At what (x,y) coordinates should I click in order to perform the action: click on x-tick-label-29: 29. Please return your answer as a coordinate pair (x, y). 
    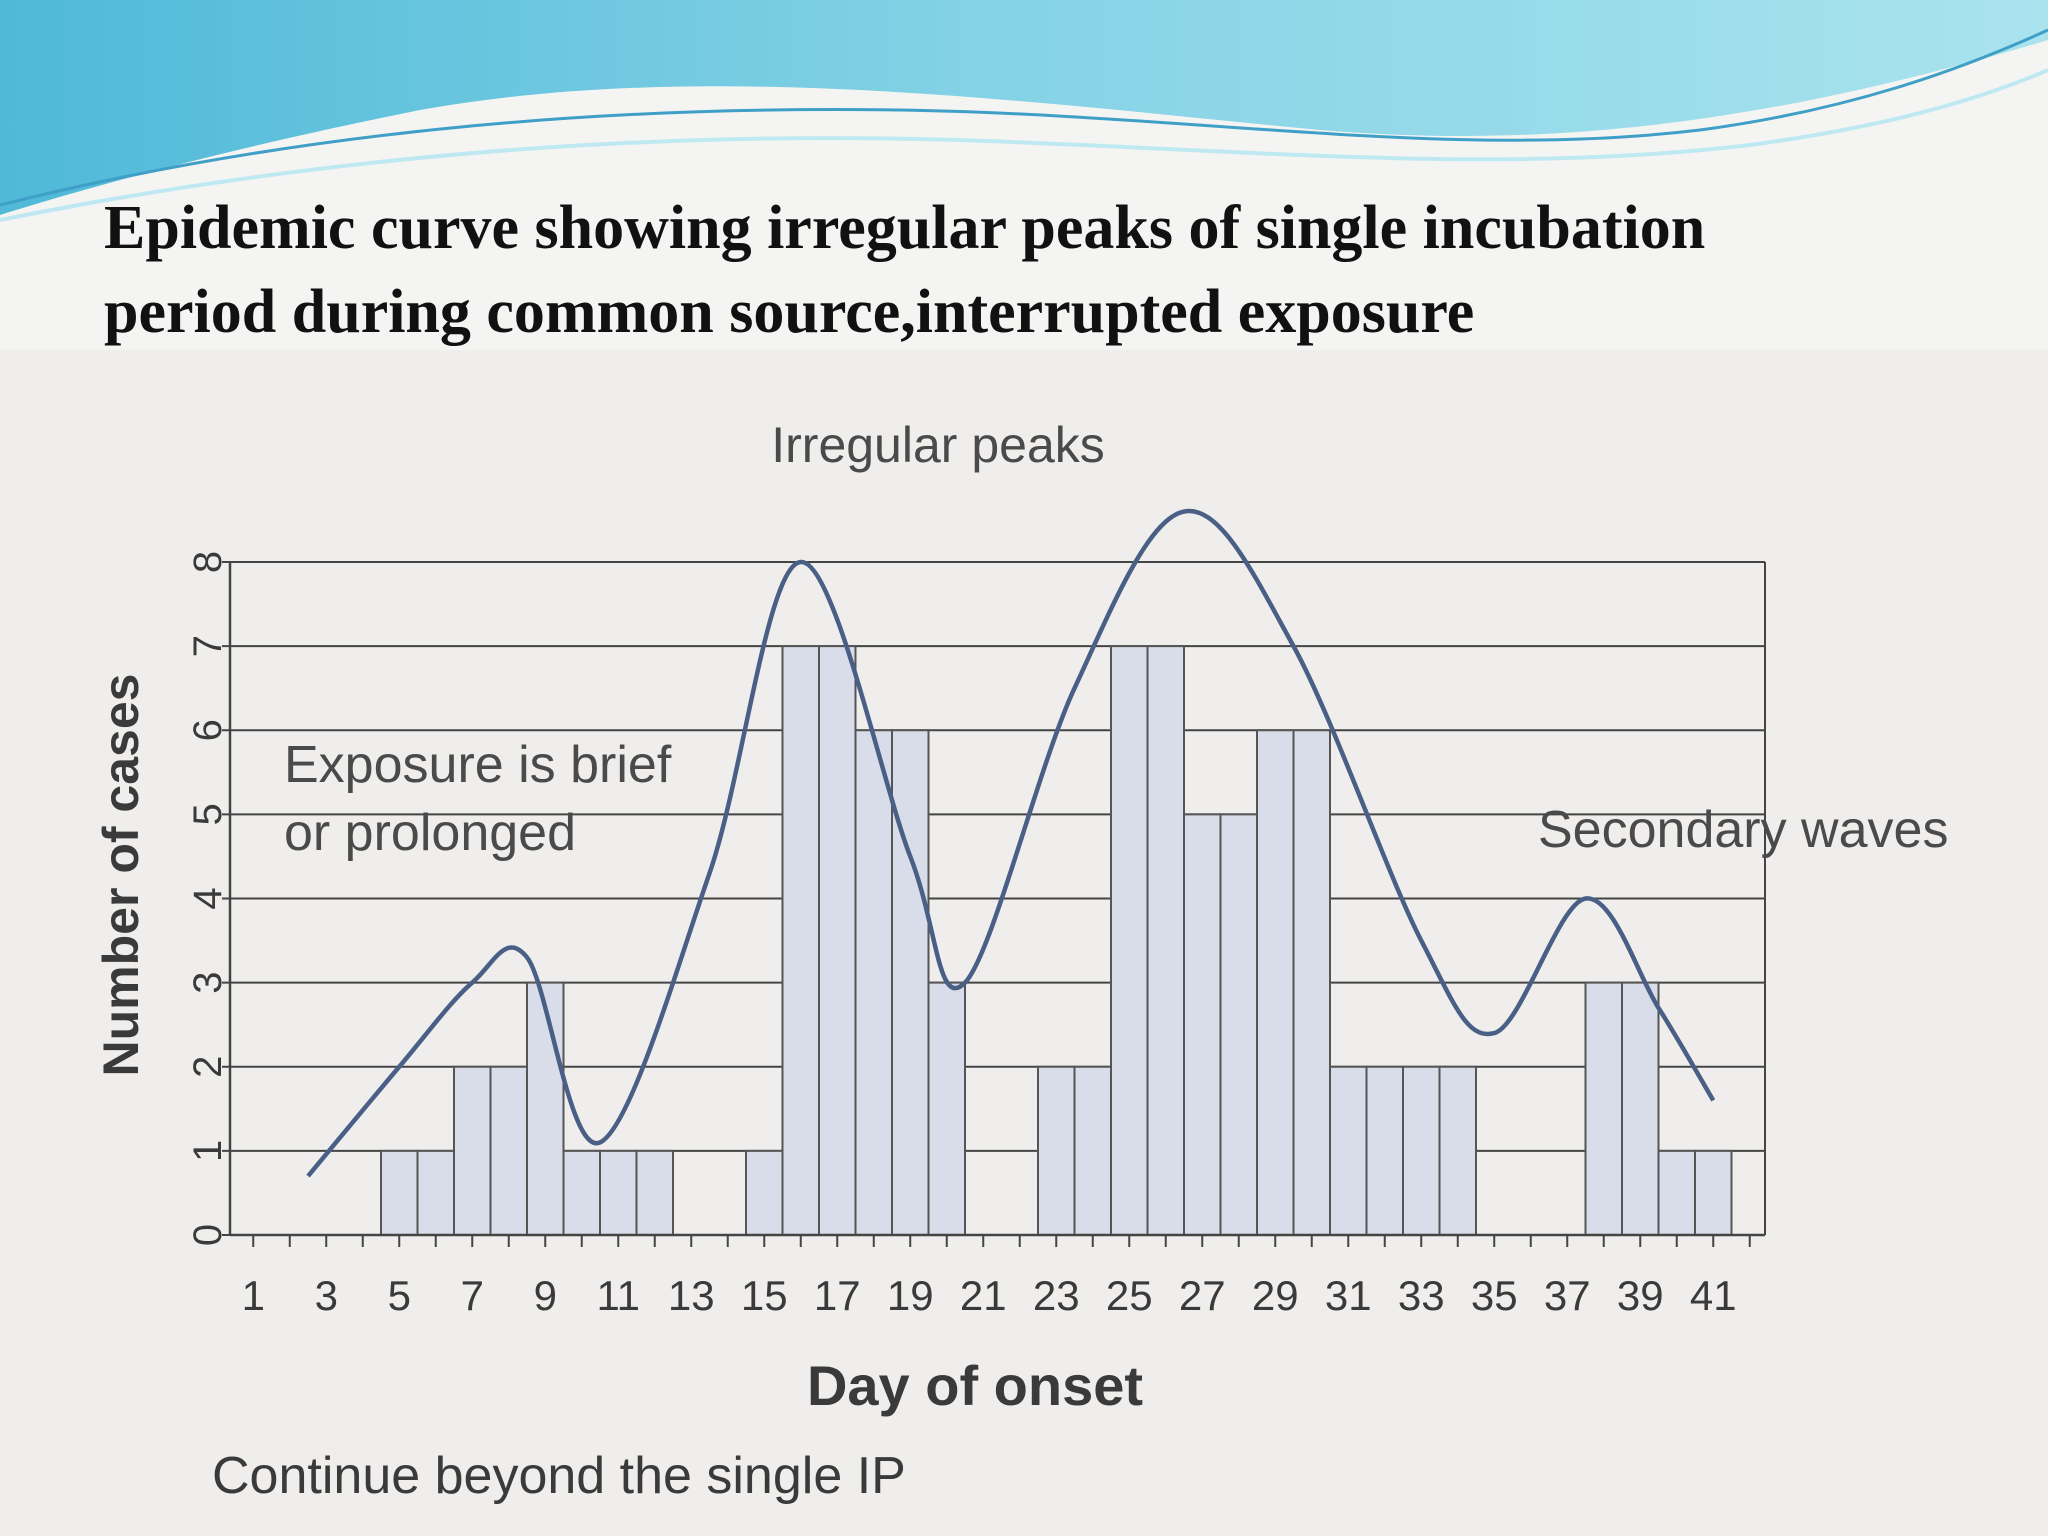
    Looking at the image, I should click on (1275, 1295).